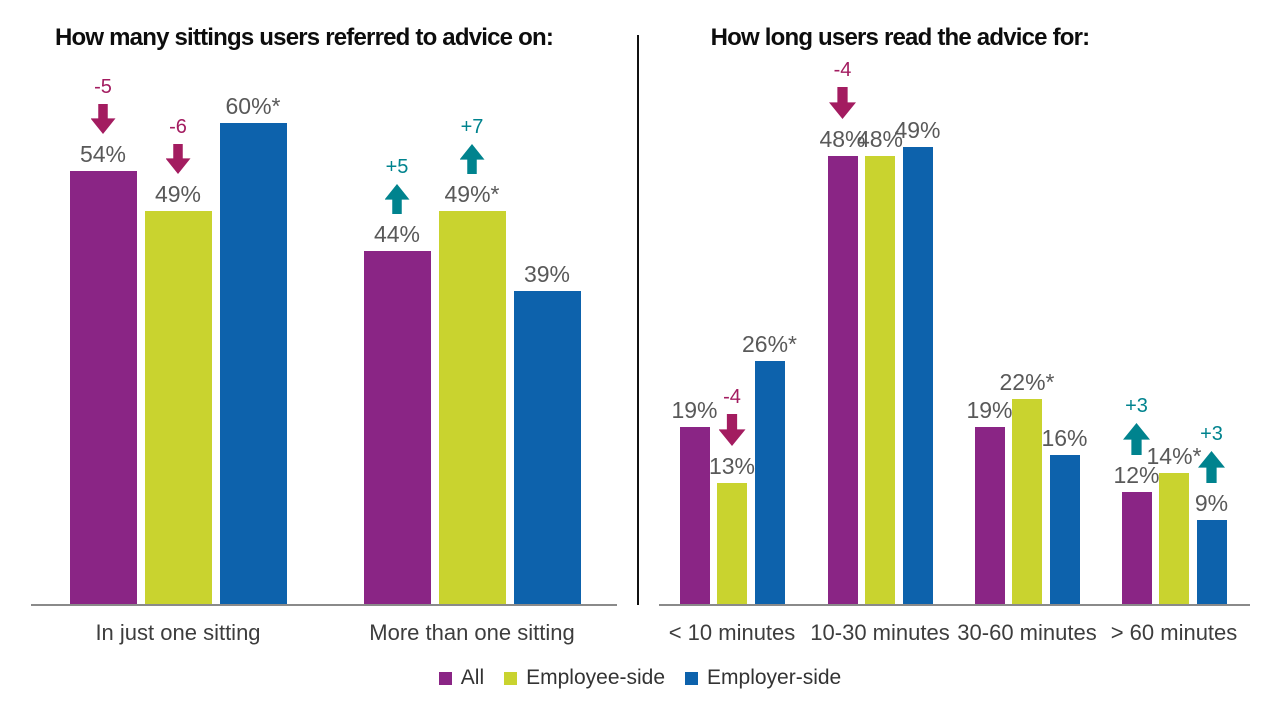 This screenshot has width=1280, height=720. What do you see at coordinates (1174, 632) in the screenshot?
I see `category-label: > 60 minutes` at bounding box center [1174, 632].